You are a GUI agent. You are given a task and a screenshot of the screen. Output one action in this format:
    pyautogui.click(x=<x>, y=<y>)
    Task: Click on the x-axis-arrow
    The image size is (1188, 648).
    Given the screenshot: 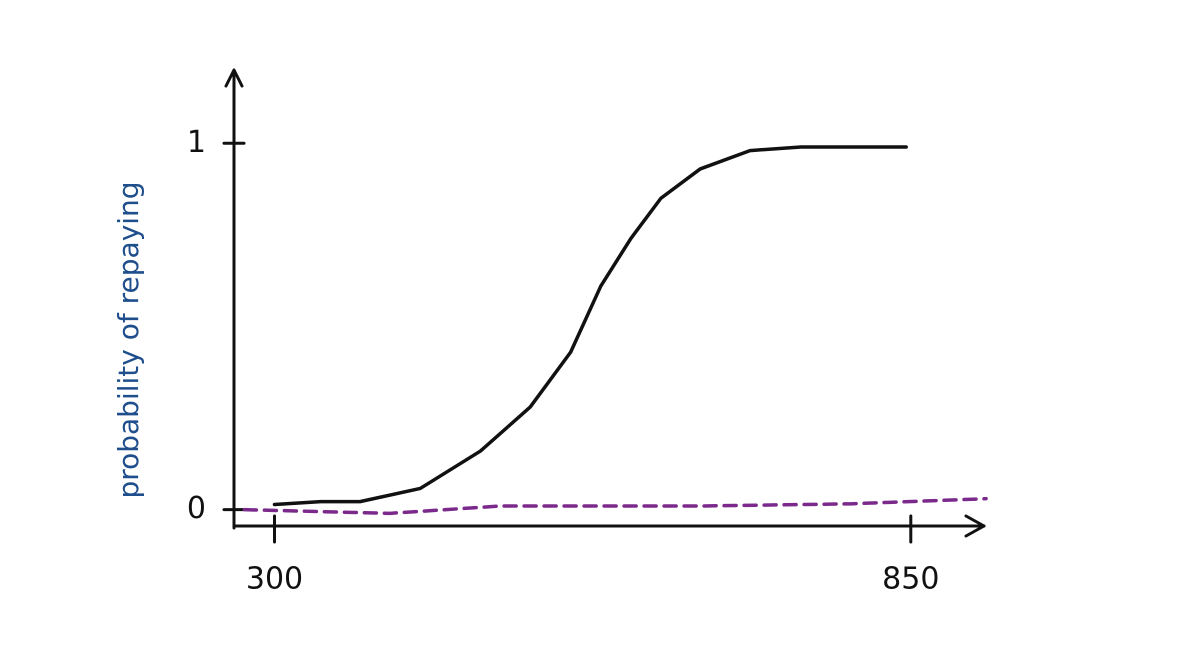 What is the action you would take?
    pyautogui.click(x=975, y=526)
    